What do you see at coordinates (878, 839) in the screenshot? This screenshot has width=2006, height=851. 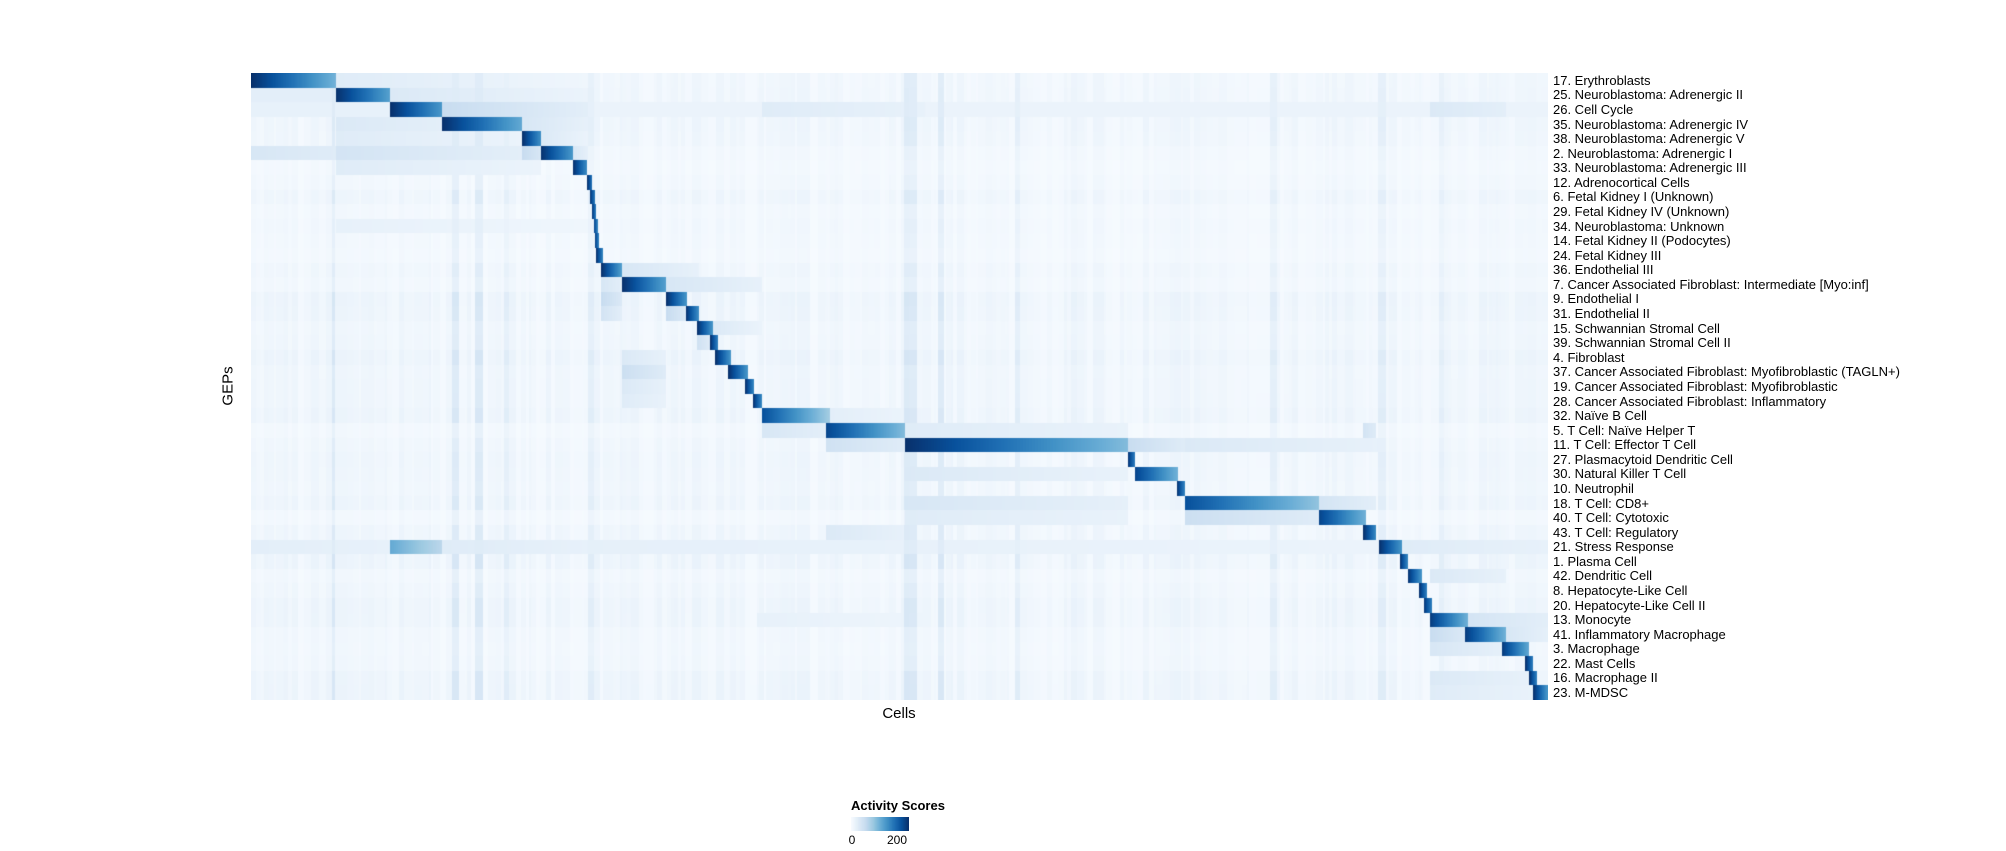 I see `colorbar-ticks: 0 200` at bounding box center [878, 839].